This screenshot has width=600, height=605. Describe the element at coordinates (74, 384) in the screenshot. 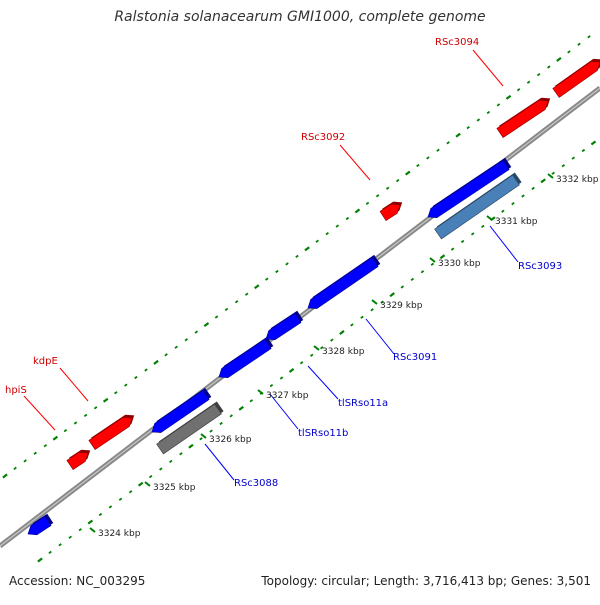

I see `leader-kdpE` at that location.